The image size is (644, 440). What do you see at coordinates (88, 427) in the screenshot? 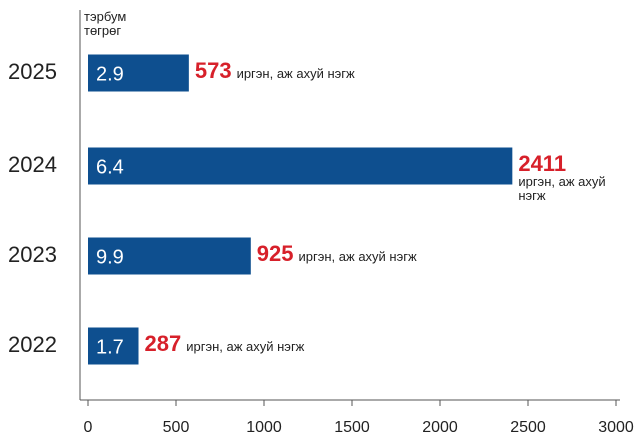
I see `x-tick-label: 0` at bounding box center [88, 427].